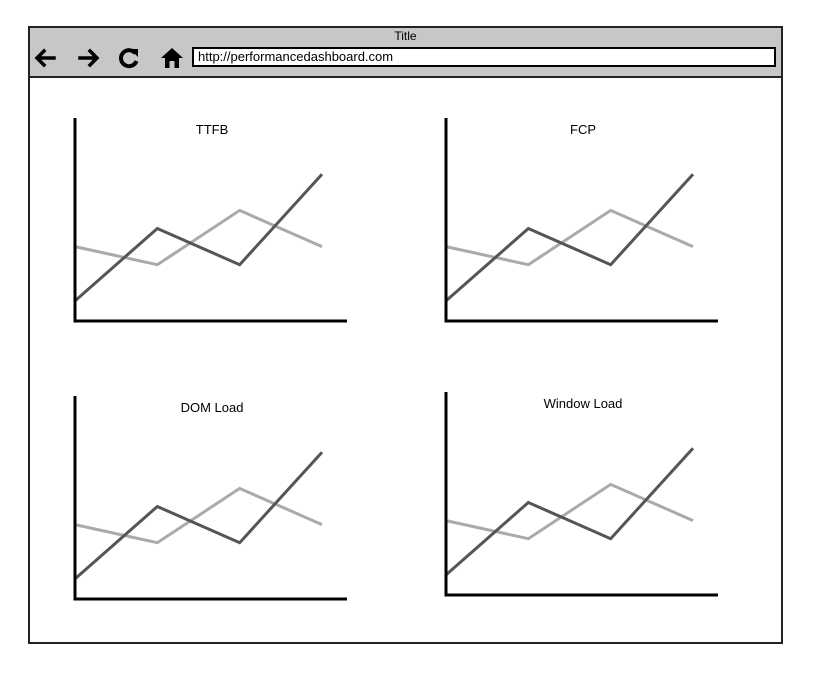 Image resolution: width=818 pixels, height=674 pixels. I want to click on arrow-left-icon, so click(45, 58).